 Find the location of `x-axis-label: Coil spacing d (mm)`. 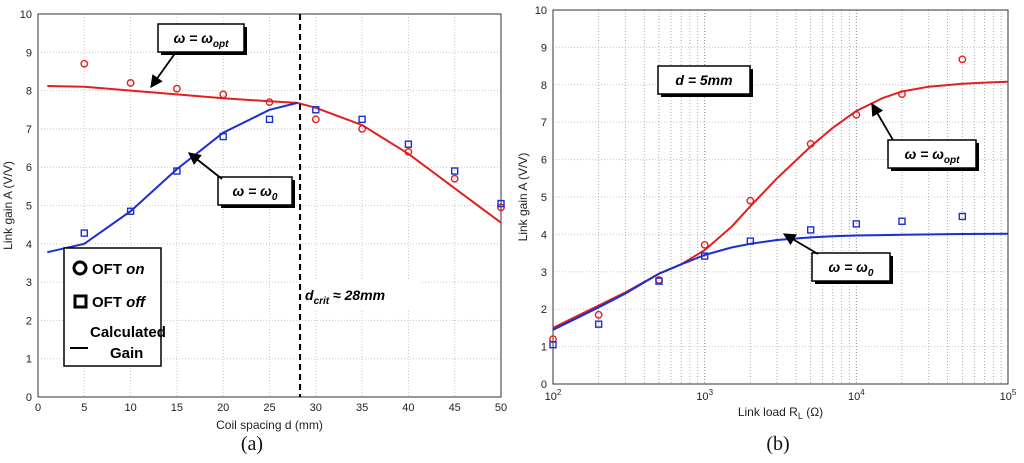

x-axis-label: Coil spacing d (mm) is located at coordinates (269, 425).